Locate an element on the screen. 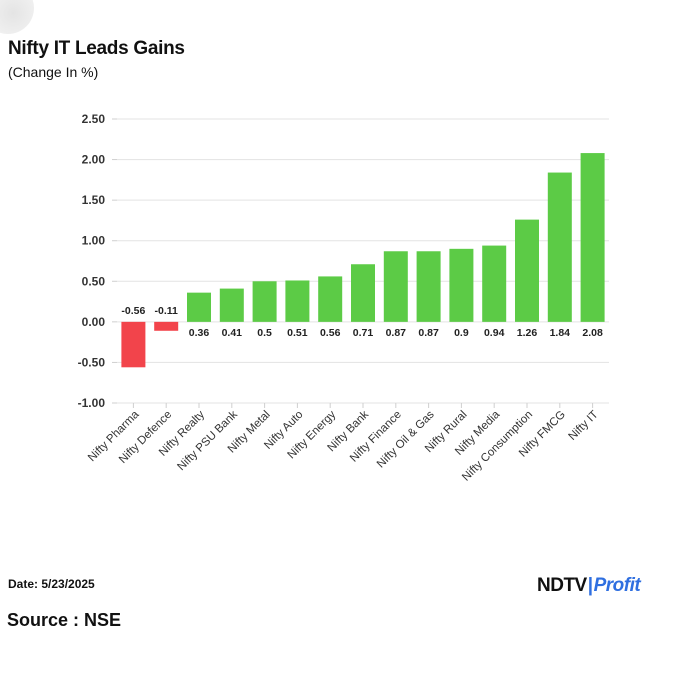 The height and width of the screenshot is (675, 675). data-label: 0.41 is located at coordinates (232, 333).